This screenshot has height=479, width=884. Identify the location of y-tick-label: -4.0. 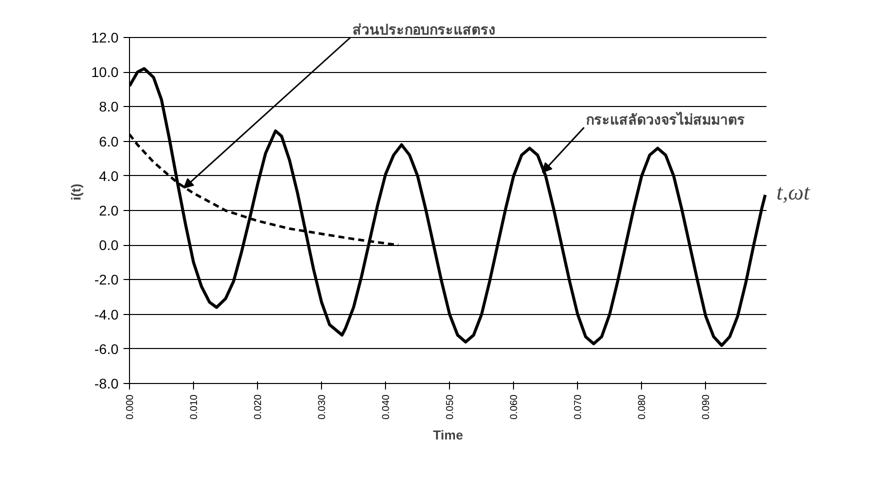
(106, 314).